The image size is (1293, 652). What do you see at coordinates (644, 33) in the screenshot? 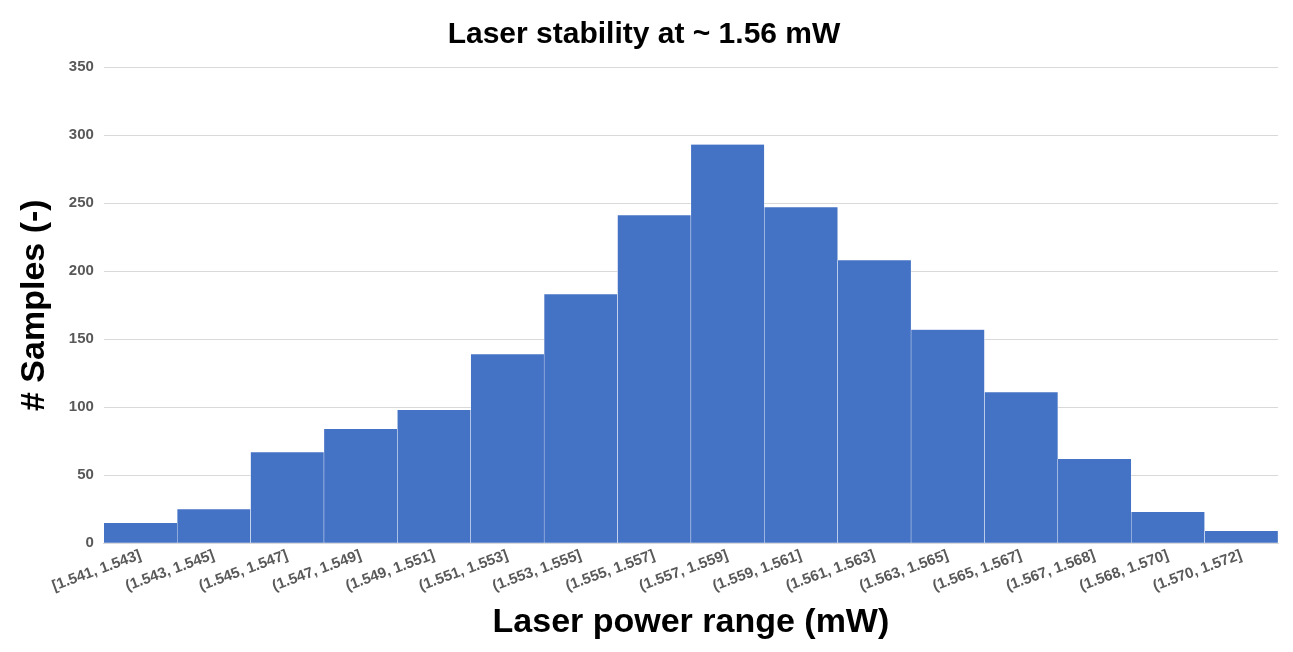
I see `chart-title: Laser stability at ~ 1.56 mW` at bounding box center [644, 33].